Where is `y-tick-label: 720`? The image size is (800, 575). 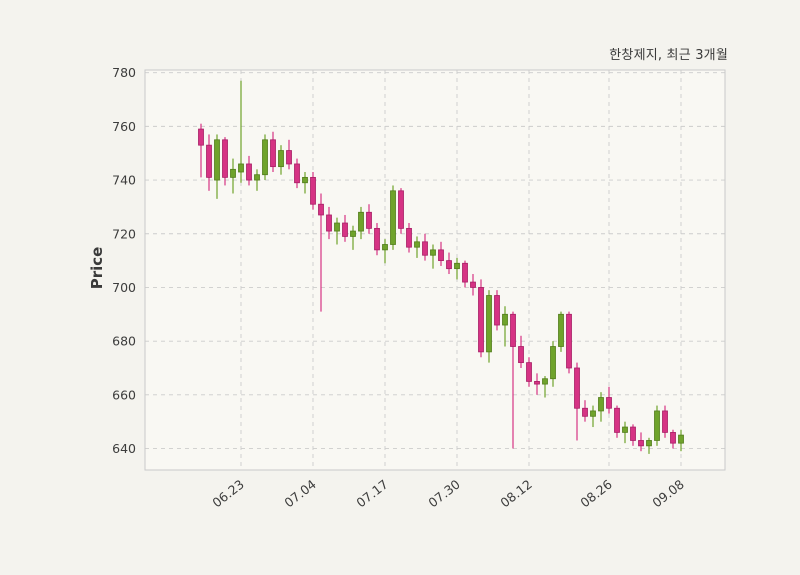 y-tick-label: 720 is located at coordinates (124, 233).